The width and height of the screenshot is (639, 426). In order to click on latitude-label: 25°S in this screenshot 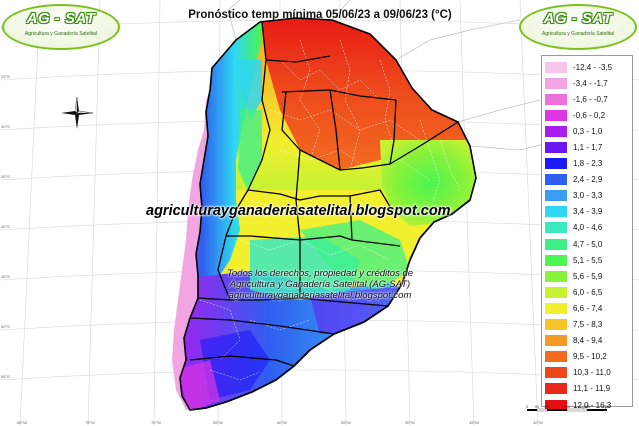, I will do `click(5, 76)`.